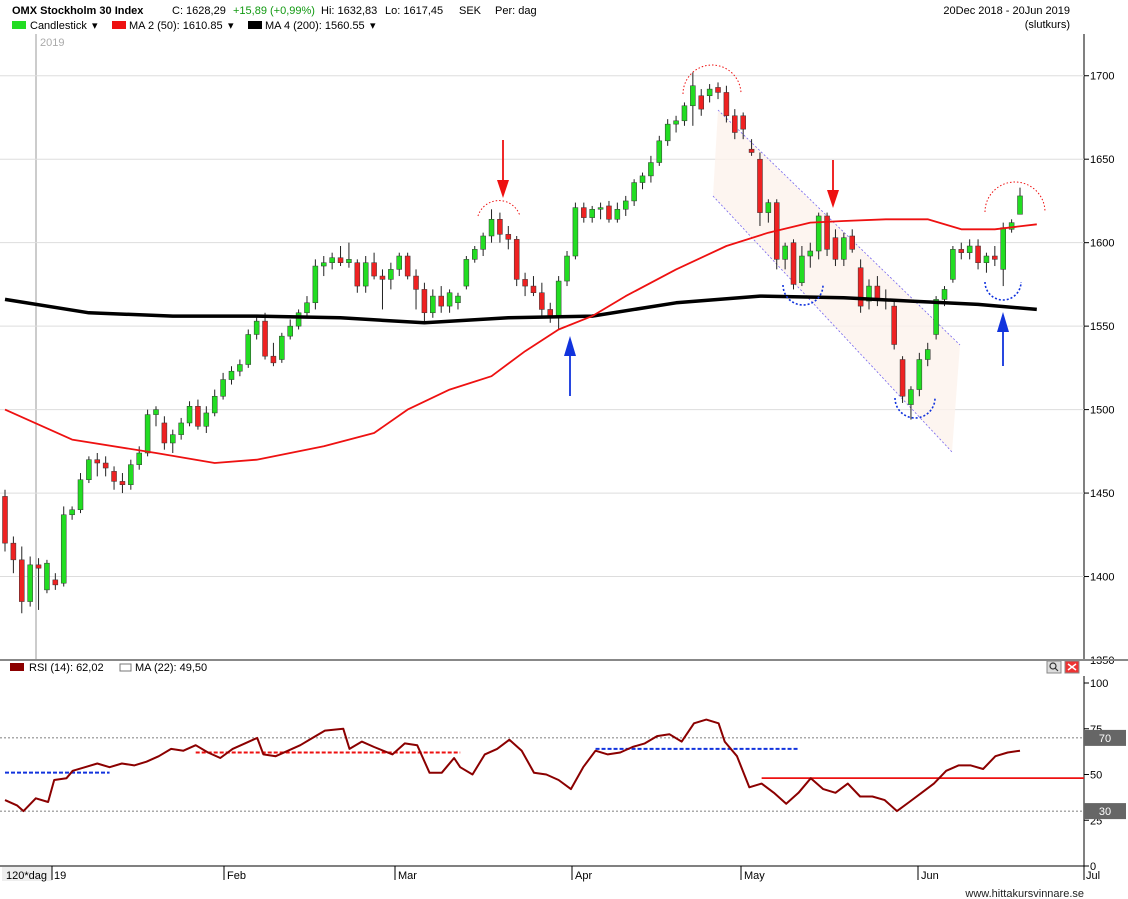 The width and height of the screenshot is (1128, 899). Describe the element at coordinates (583, 876) in the screenshot. I see `month-tick: Apr` at that location.